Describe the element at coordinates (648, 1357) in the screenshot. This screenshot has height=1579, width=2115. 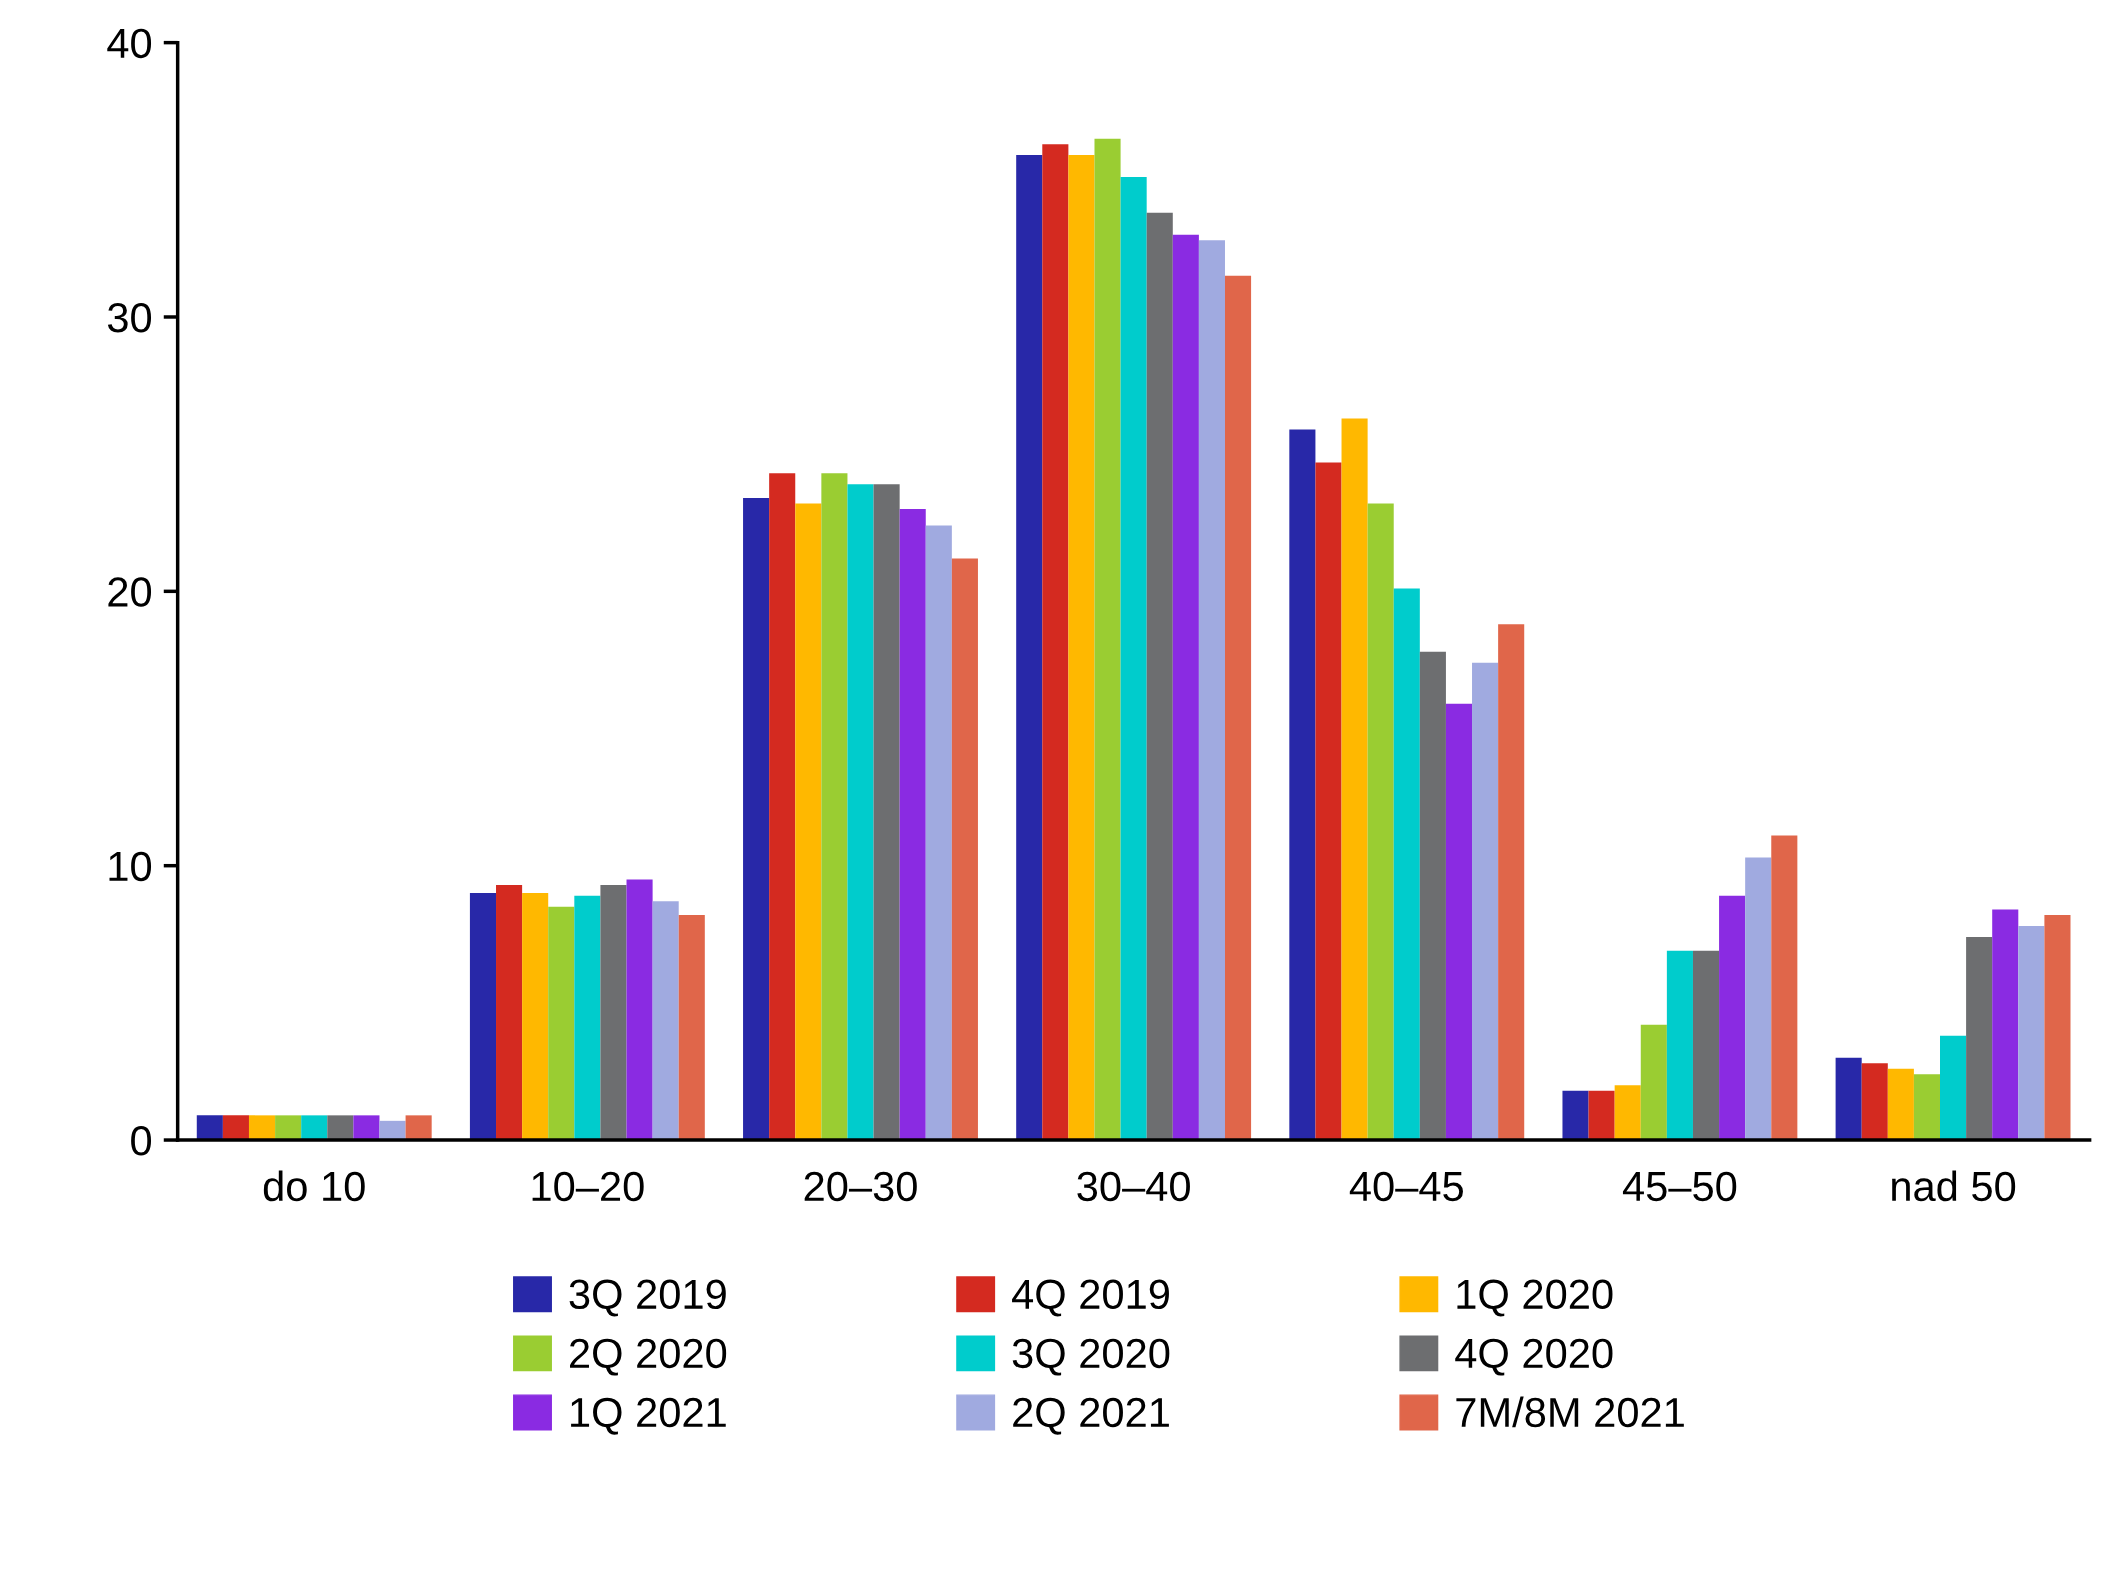
I see `legend-label: 2Q 2020` at that location.